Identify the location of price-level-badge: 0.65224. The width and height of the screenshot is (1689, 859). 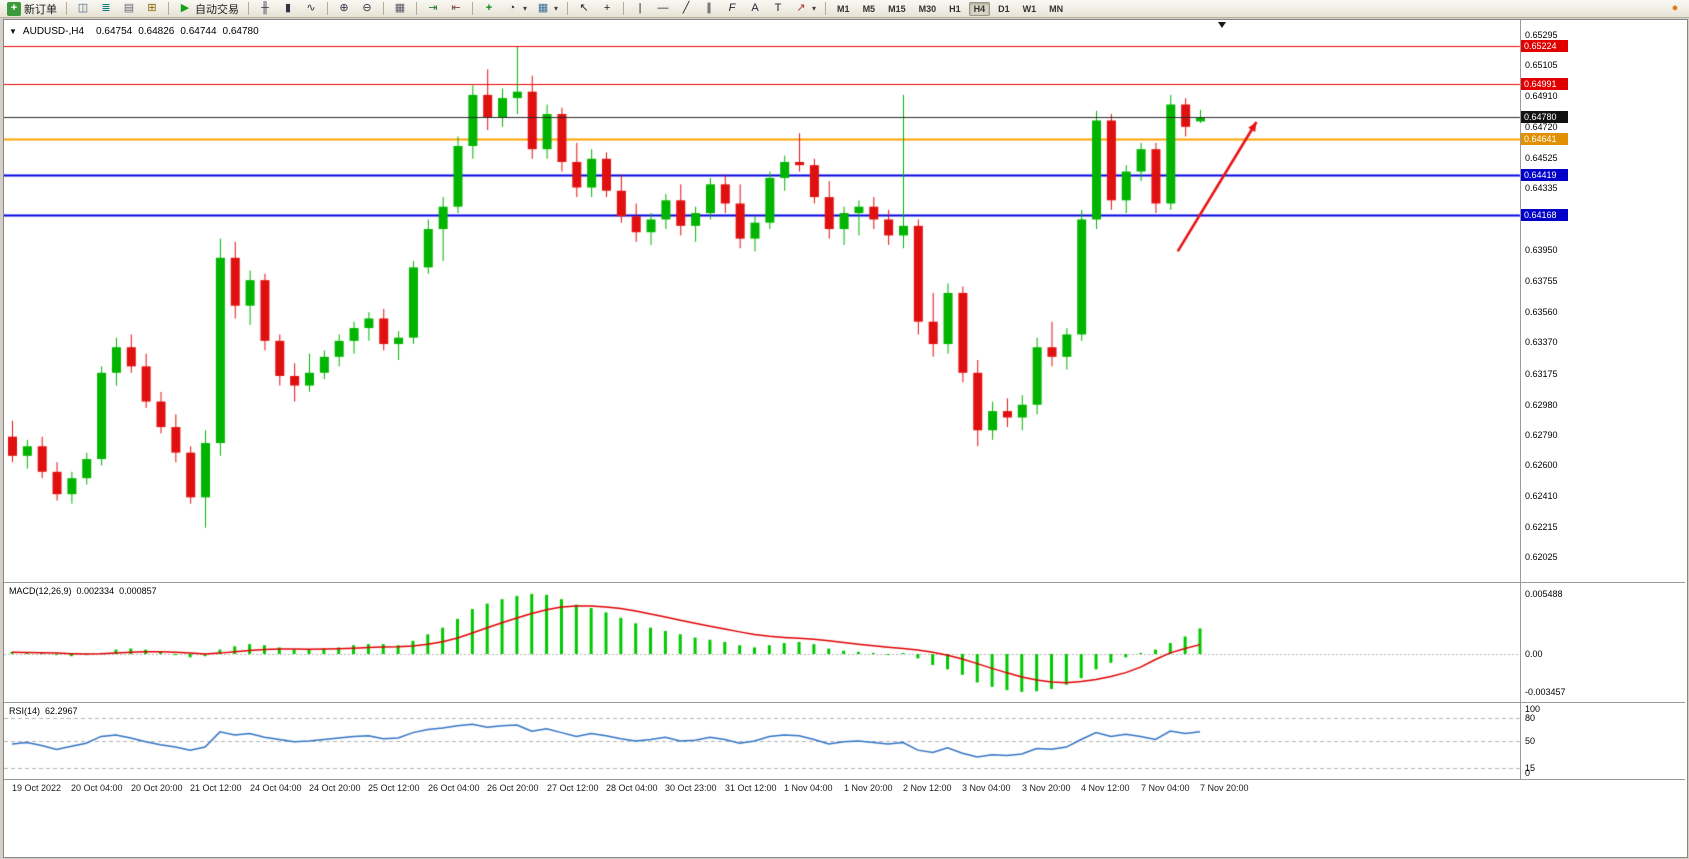
(1544, 46).